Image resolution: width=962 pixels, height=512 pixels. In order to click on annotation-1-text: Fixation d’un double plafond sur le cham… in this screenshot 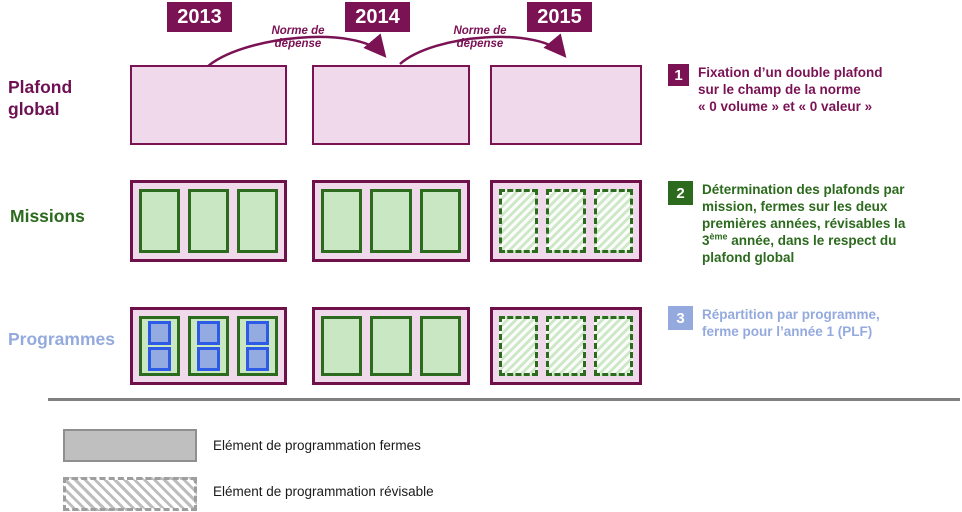, I will do `click(790, 89)`.